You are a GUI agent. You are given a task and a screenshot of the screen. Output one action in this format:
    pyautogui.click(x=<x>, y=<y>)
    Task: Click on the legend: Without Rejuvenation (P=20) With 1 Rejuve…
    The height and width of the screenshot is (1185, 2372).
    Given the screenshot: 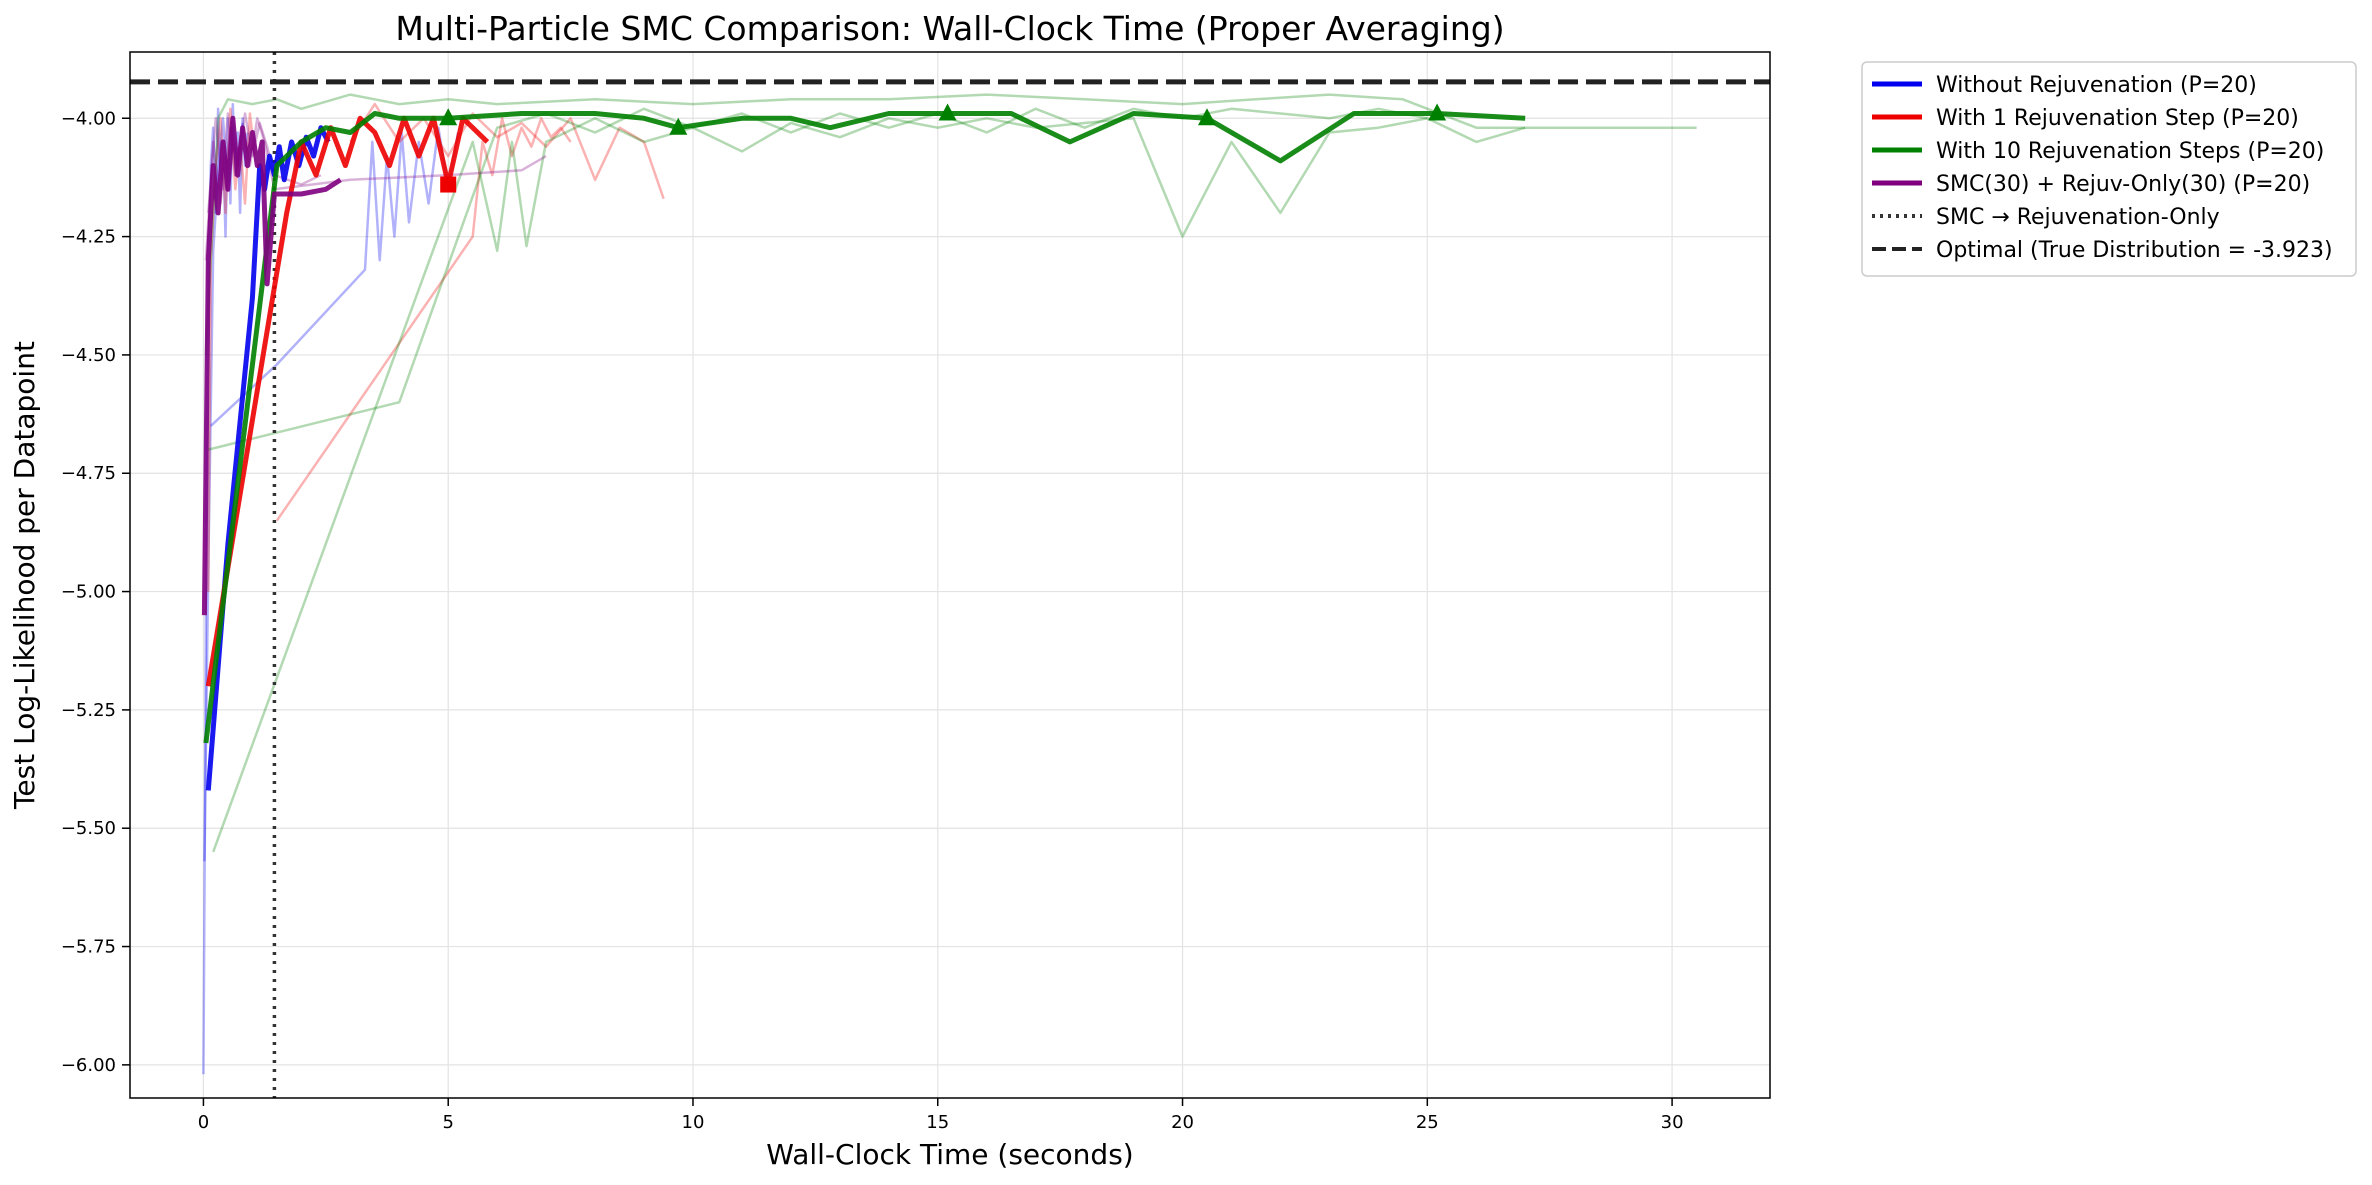 What is the action you would take?
    pyautogui.click(x=2109, y=169)
    